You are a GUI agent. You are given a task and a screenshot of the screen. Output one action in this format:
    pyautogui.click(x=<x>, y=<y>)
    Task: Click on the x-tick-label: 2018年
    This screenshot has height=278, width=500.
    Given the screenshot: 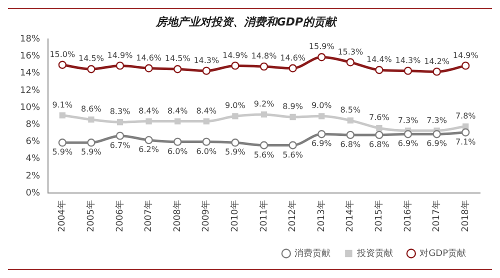 What is the action you would take?
    pyautogui.click(x=465, y=216)
    